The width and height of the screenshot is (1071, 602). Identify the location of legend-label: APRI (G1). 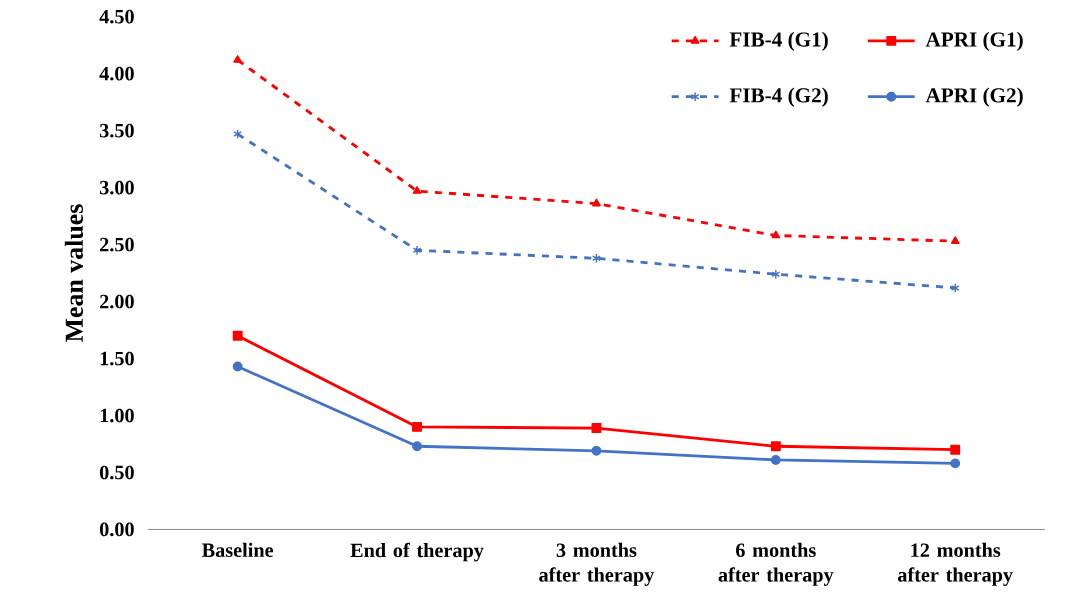
(974, 41).